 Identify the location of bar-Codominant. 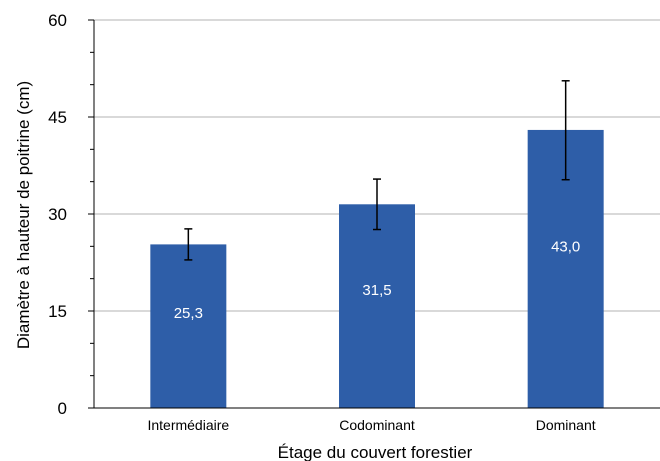
(377, 306).